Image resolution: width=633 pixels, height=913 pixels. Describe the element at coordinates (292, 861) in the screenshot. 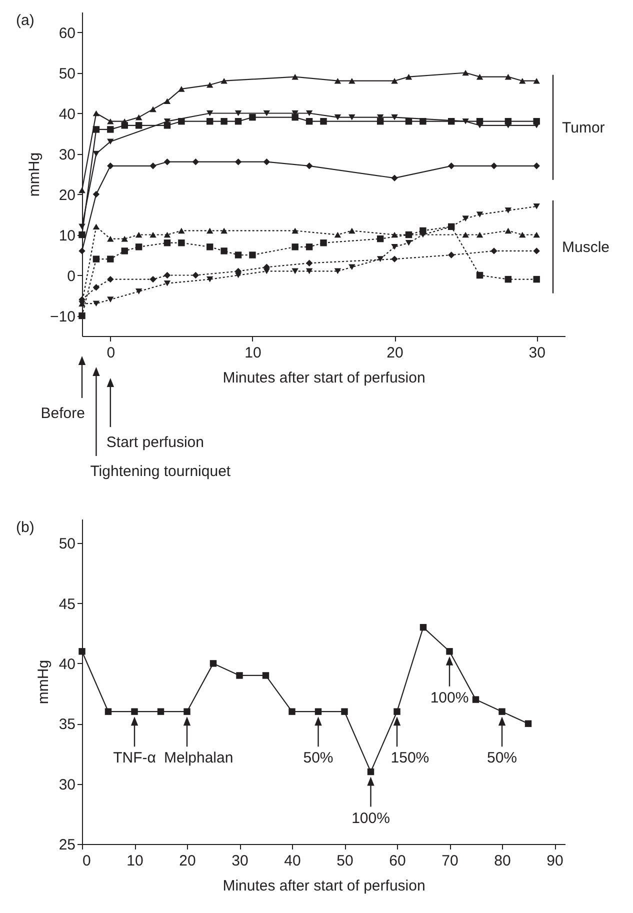

I see `x-tick-label: 40` at that location.